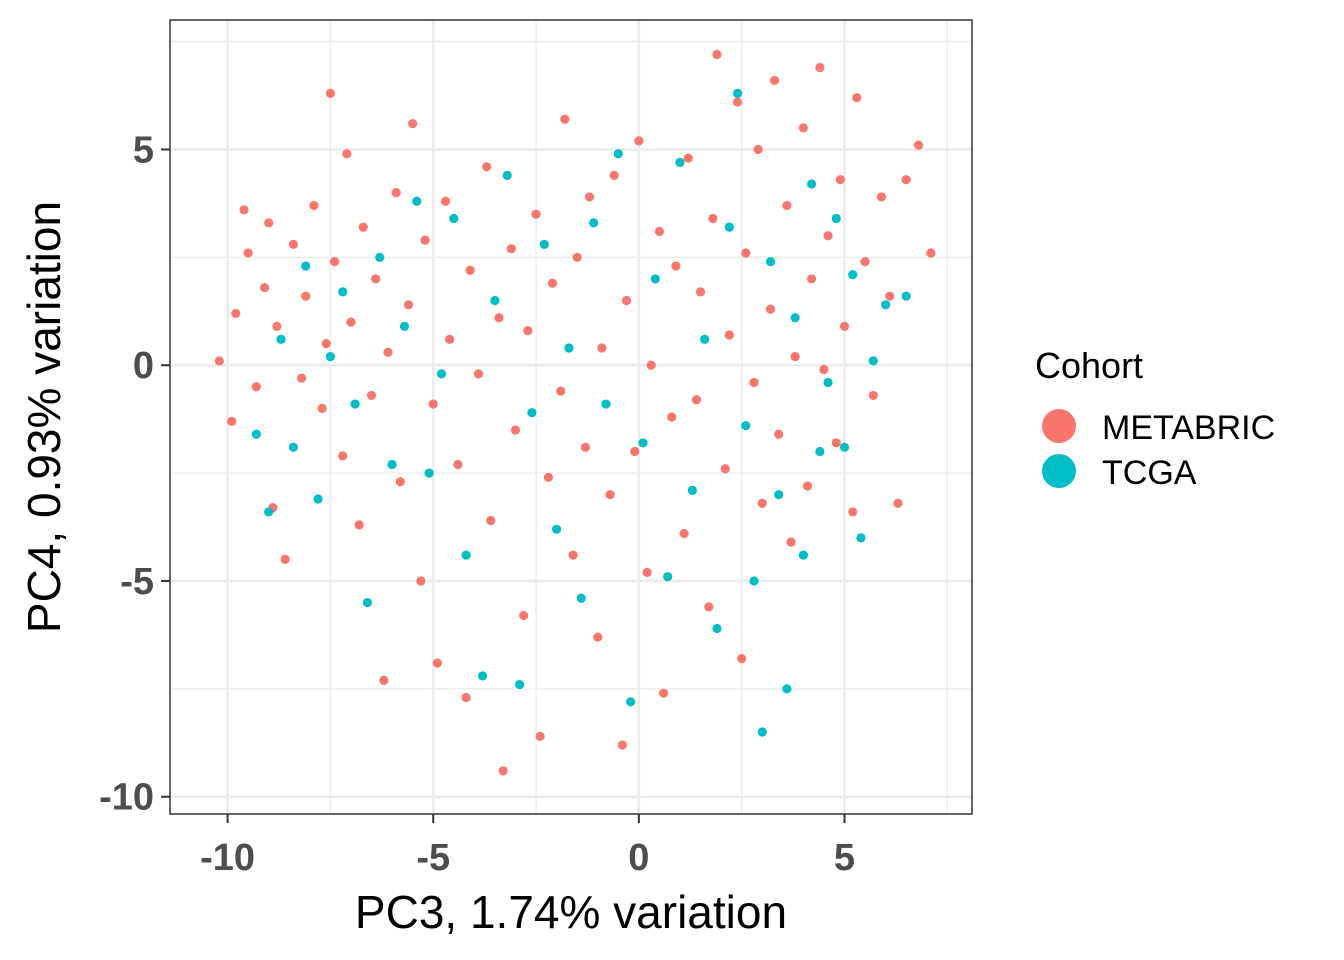  I want to click on y-tick-label: -10, so click(126, 798).